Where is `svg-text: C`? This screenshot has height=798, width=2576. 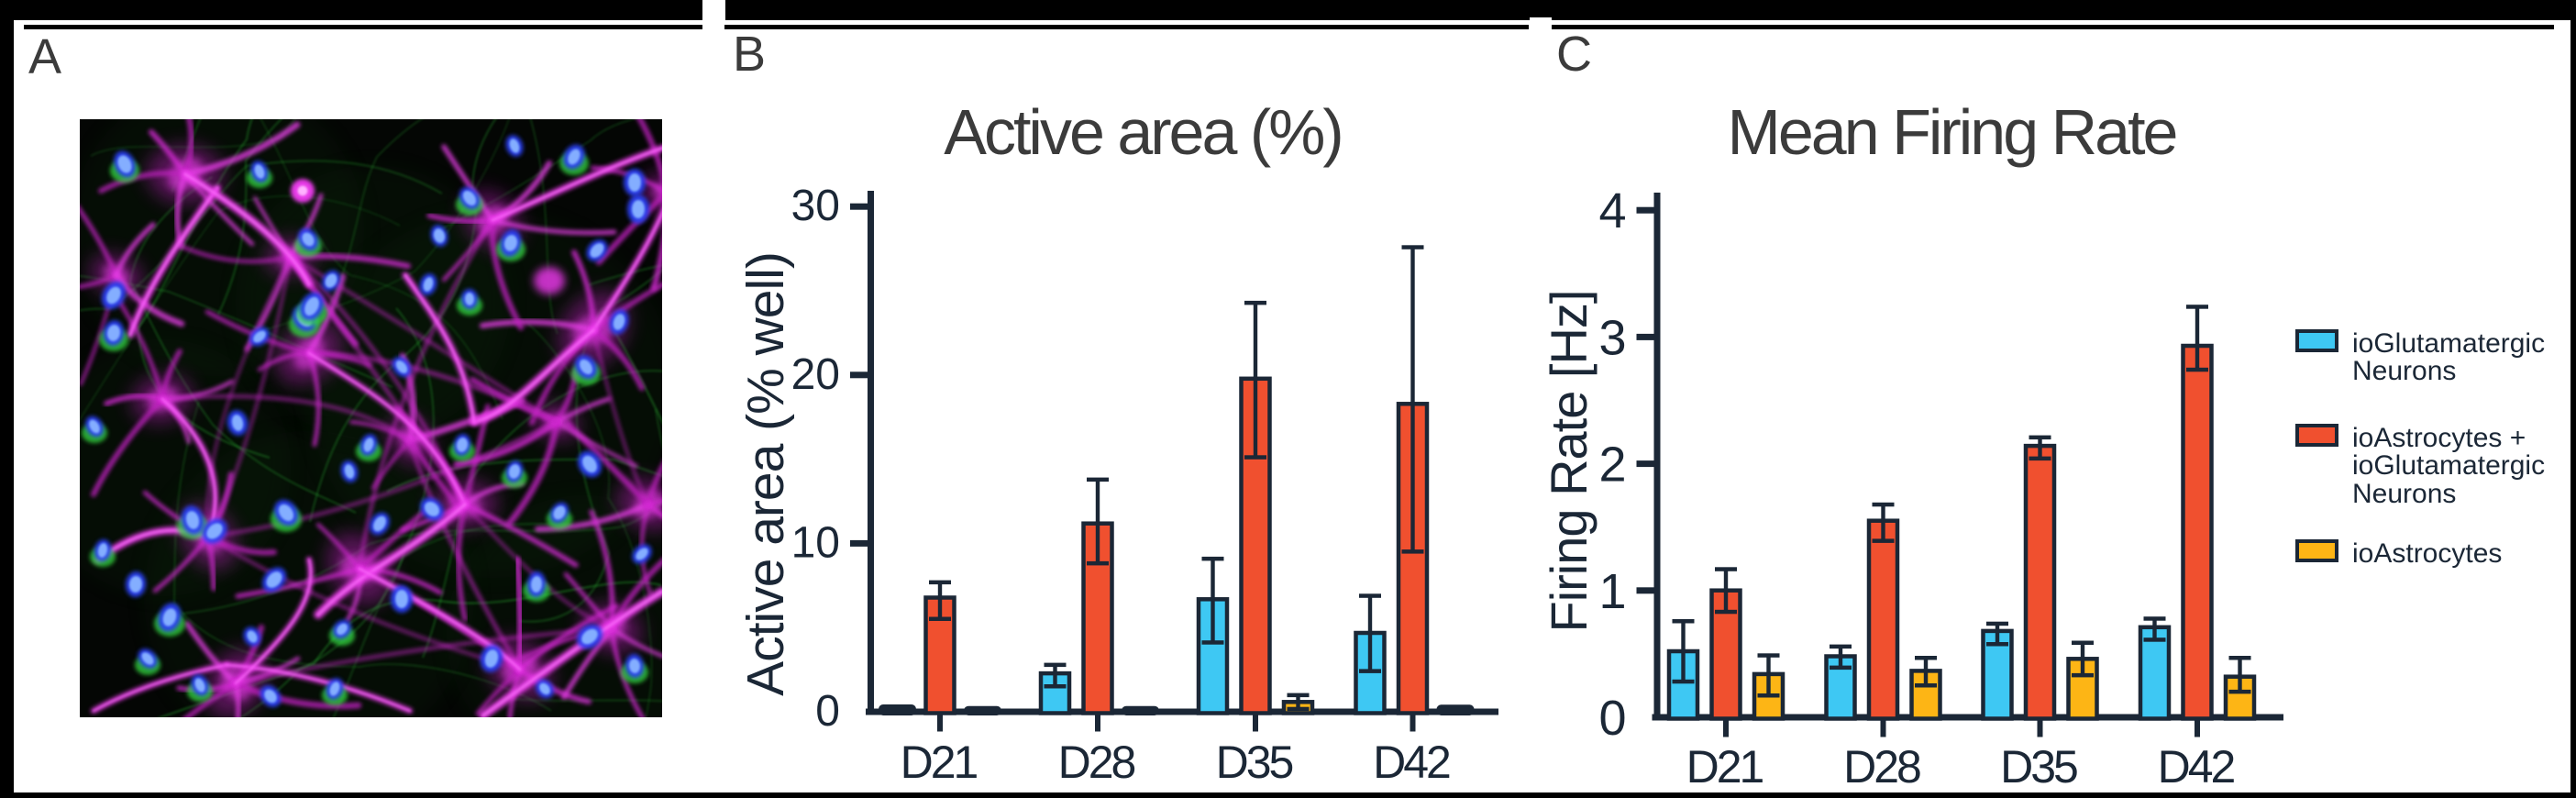
svg-text: C is located at coordinates (1574, 54).